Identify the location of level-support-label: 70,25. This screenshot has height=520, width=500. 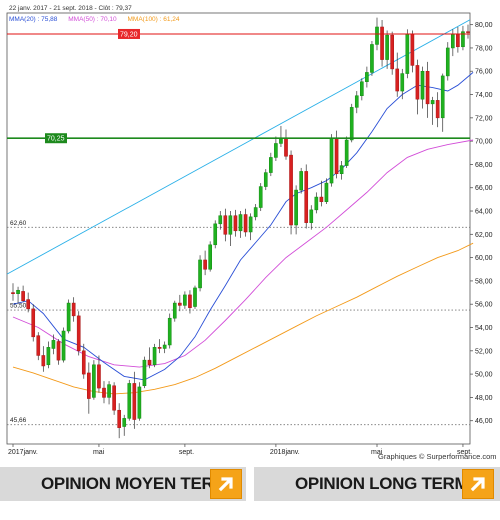
(56, 139).